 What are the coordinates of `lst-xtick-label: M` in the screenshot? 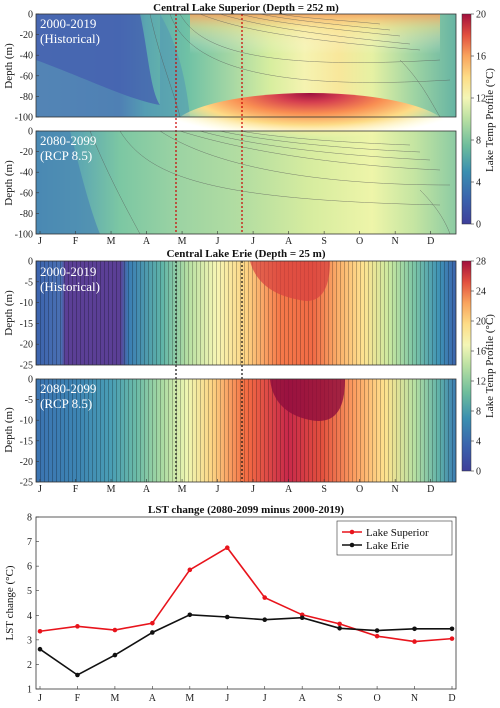 It's located at (114, 698).